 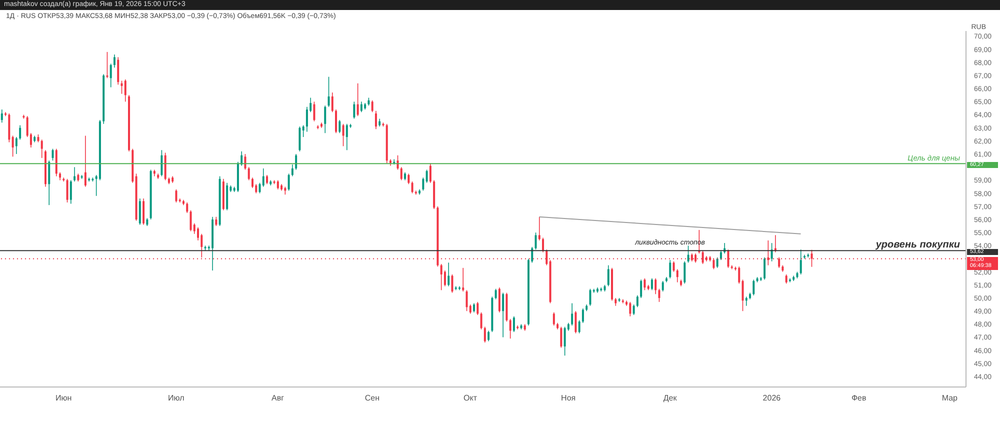 What do you see at coordinates (917, 245) in the screenshot?
I see `ref-line-label: уровень покупки` at bounding box center [917, 245].